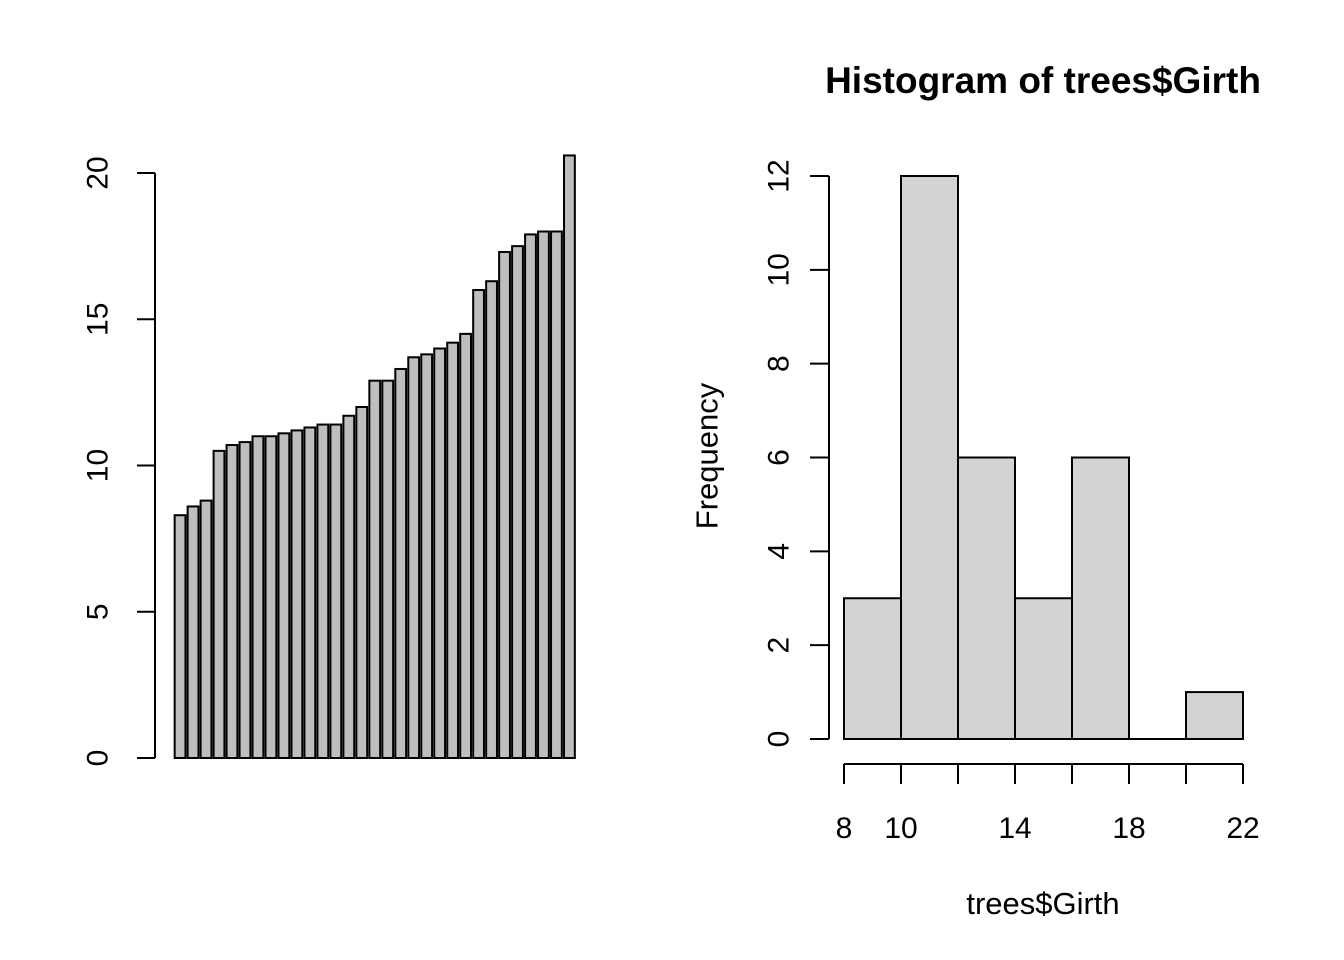 The height and width of the screenshot is (960, 1344). I want to click on x-tick-label: 22, so click(1242, 828).